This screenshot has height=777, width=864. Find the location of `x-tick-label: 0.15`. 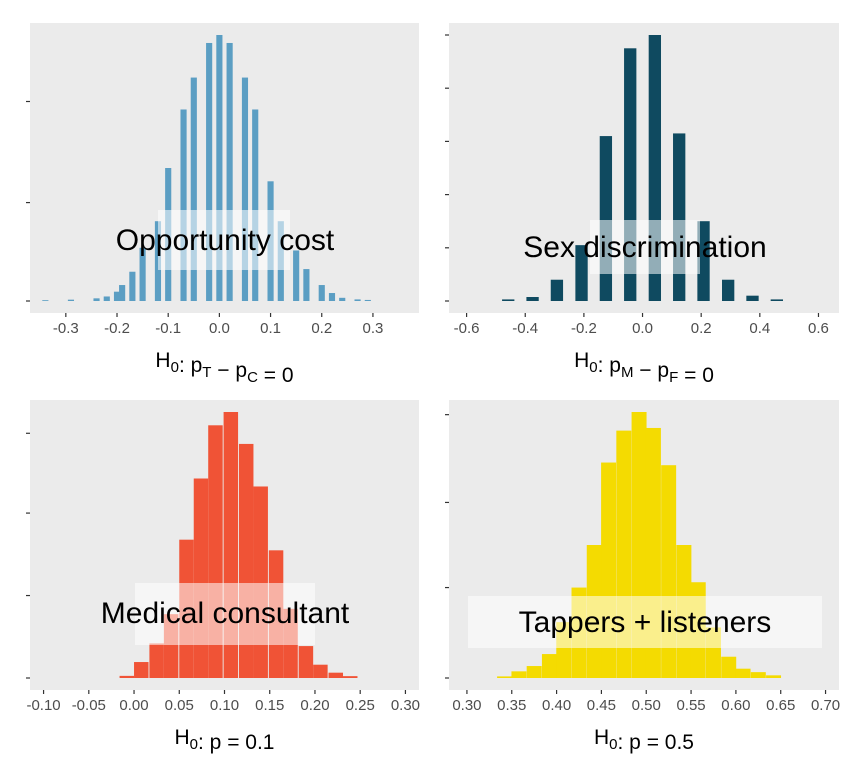

x-tick-label: 0.15 is located at coordinates (269, 705).